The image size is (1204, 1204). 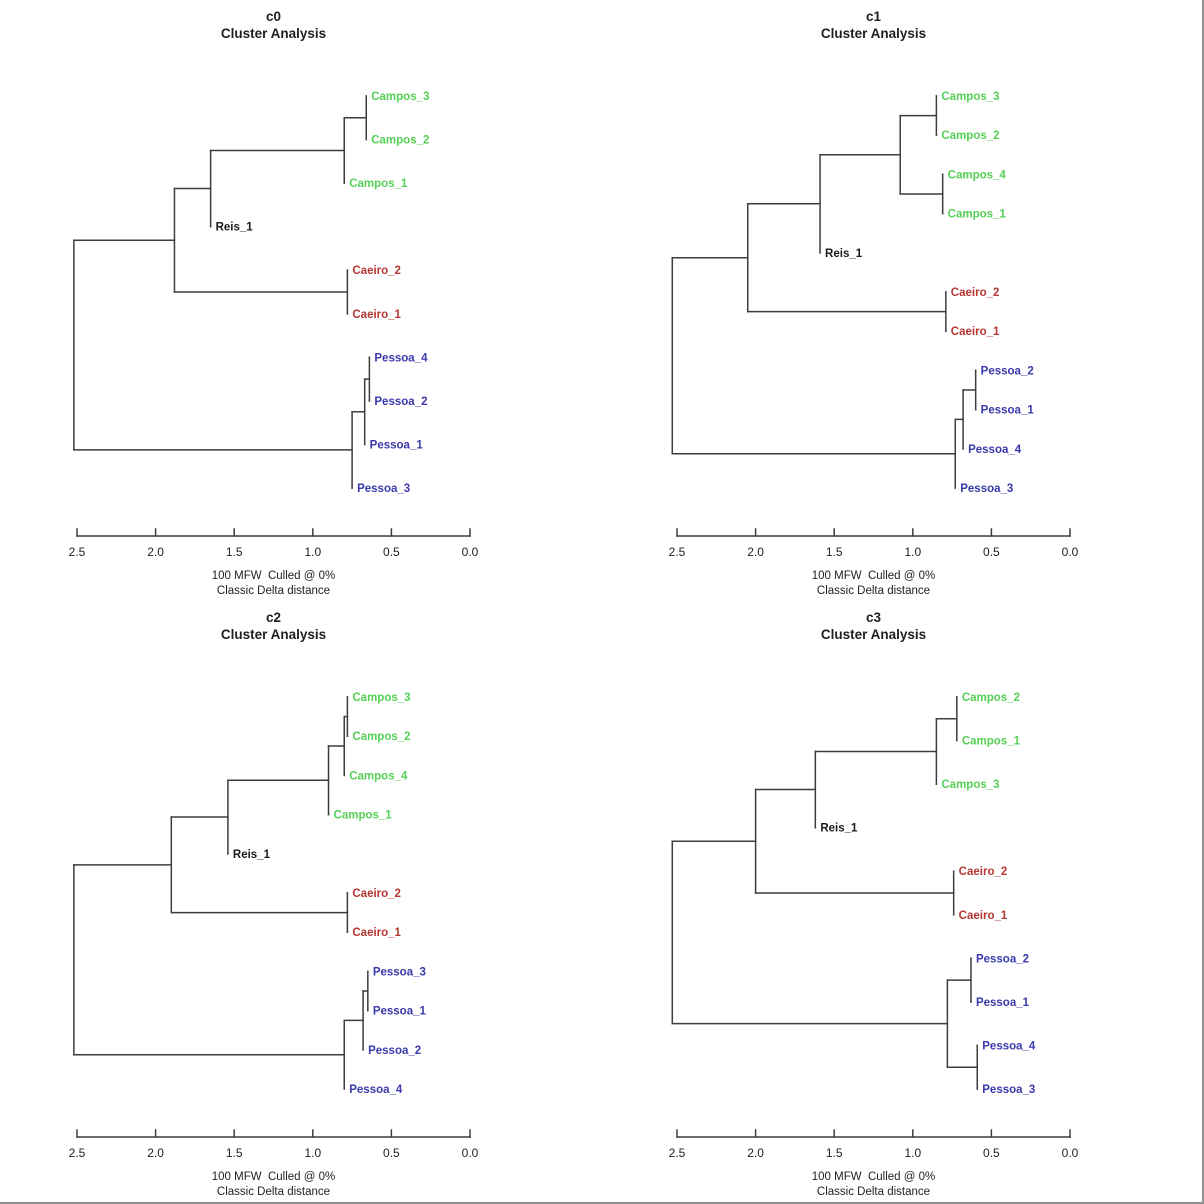 What do you see at coordinates (273, 626) in the screenshot?
I see `panel-titles: c2 Cluster Analysis` at bounding box center [273, 626].